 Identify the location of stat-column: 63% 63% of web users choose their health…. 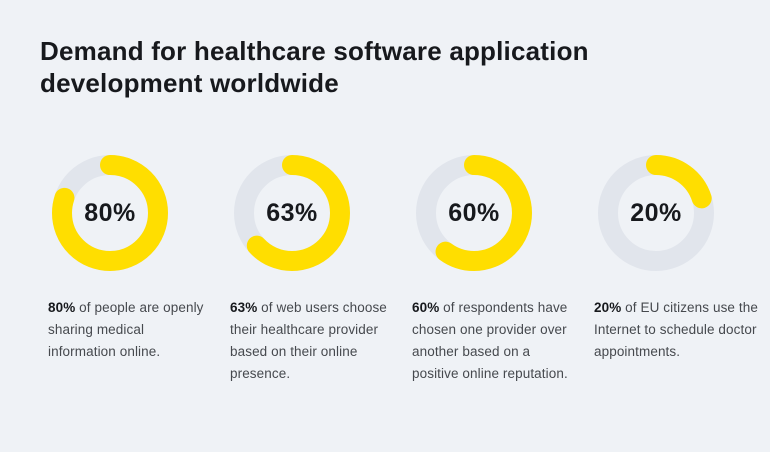
(313, 269).